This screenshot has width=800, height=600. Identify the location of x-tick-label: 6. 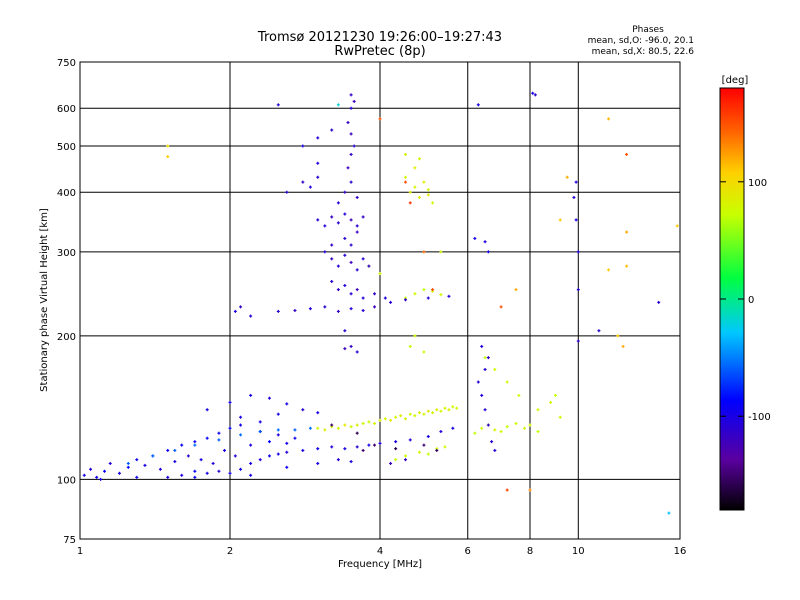
(468, 551).